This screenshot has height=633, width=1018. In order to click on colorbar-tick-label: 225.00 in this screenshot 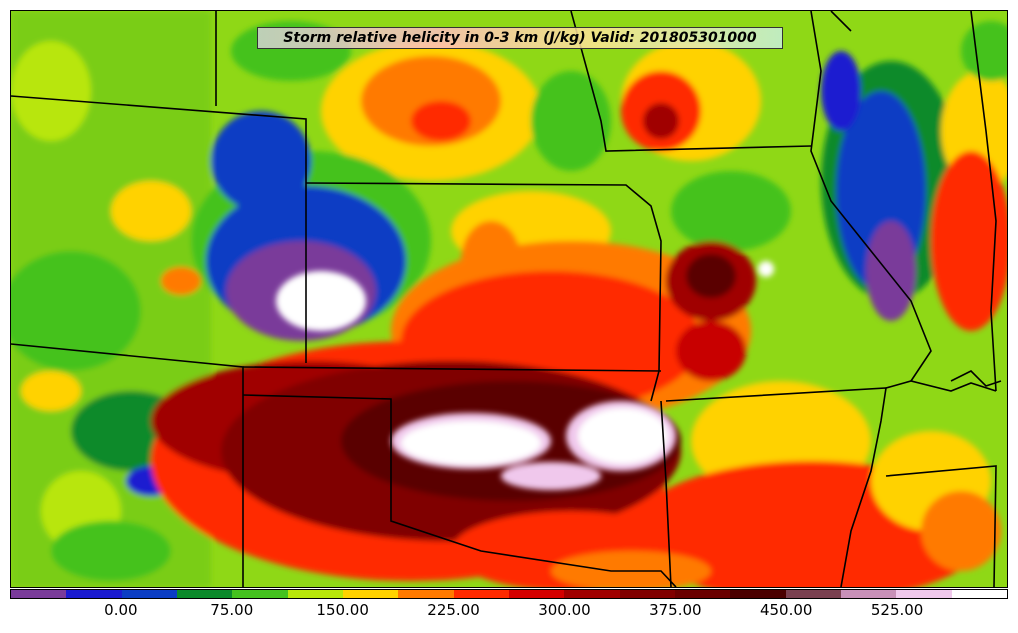, I will do `click(453, 610)`.